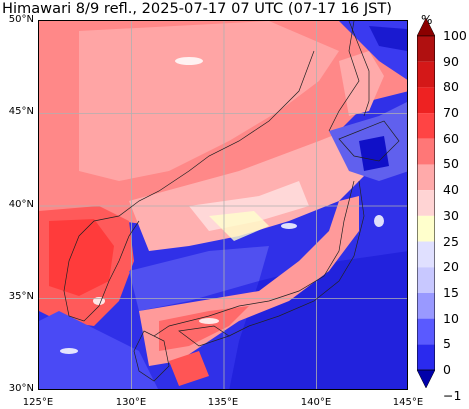  What do you see at coordinates (408, 402) in the screenshot?
I see `lon-label-145: 145°E` at bounding box center [408, 402].